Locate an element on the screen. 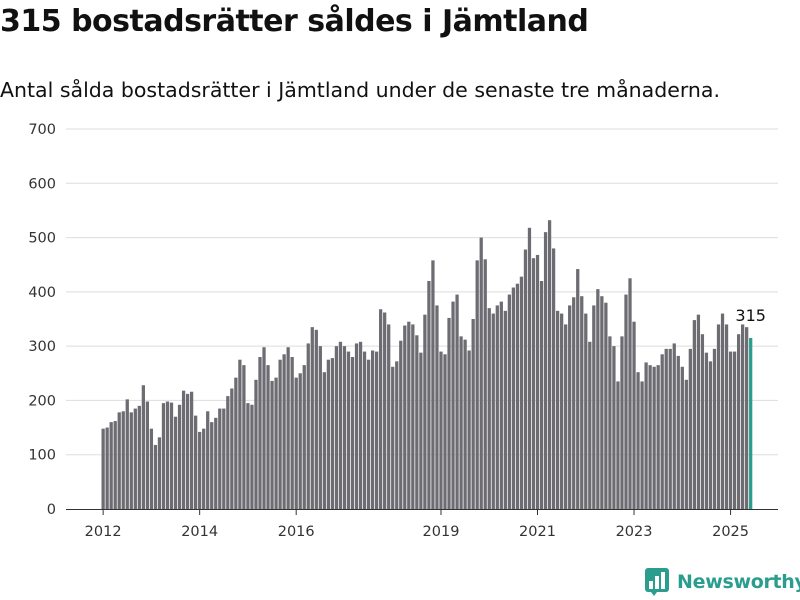  newsworthy-logo: Newsworthy is located at coordinates (722, 582).